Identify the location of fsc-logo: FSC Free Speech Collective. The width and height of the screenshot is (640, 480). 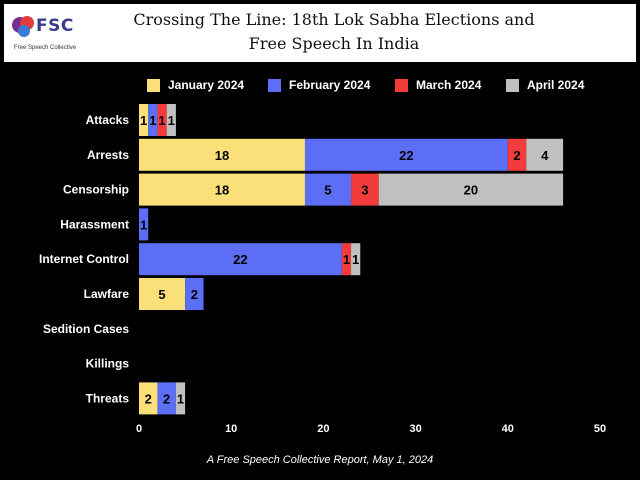
(50, 35).